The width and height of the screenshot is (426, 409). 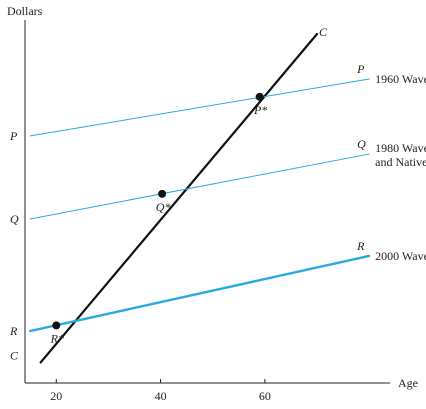 I want to click on x-tick-label-2: 60, so click(x=265, y=396).